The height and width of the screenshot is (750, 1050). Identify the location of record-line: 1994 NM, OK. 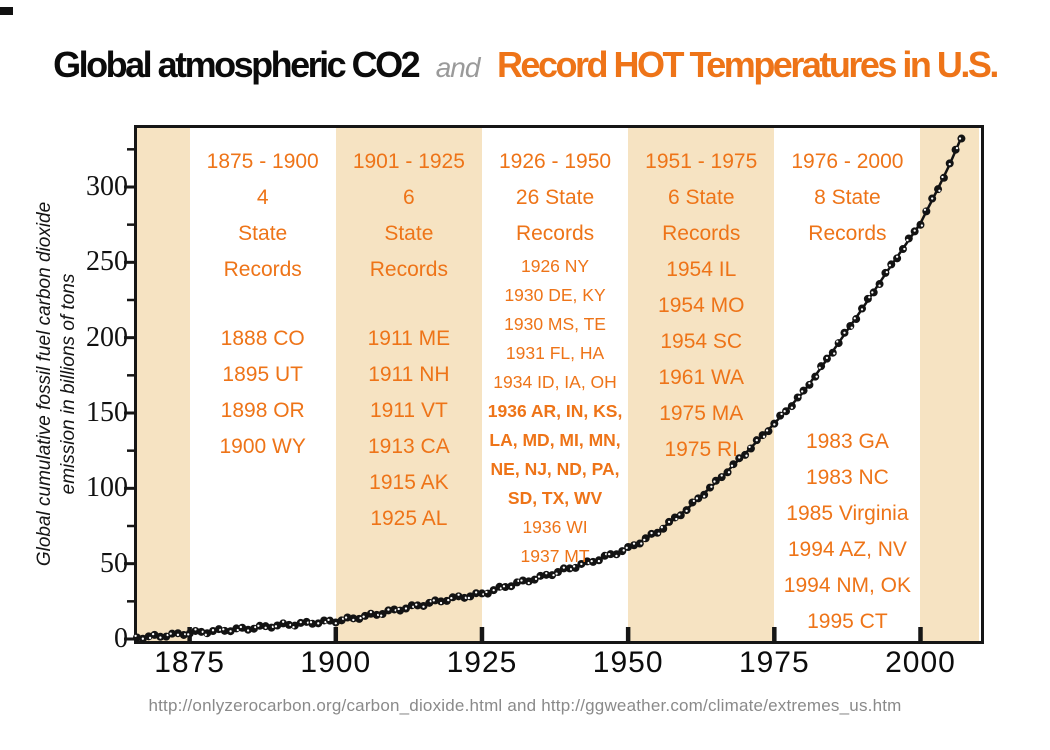
(847, 585).